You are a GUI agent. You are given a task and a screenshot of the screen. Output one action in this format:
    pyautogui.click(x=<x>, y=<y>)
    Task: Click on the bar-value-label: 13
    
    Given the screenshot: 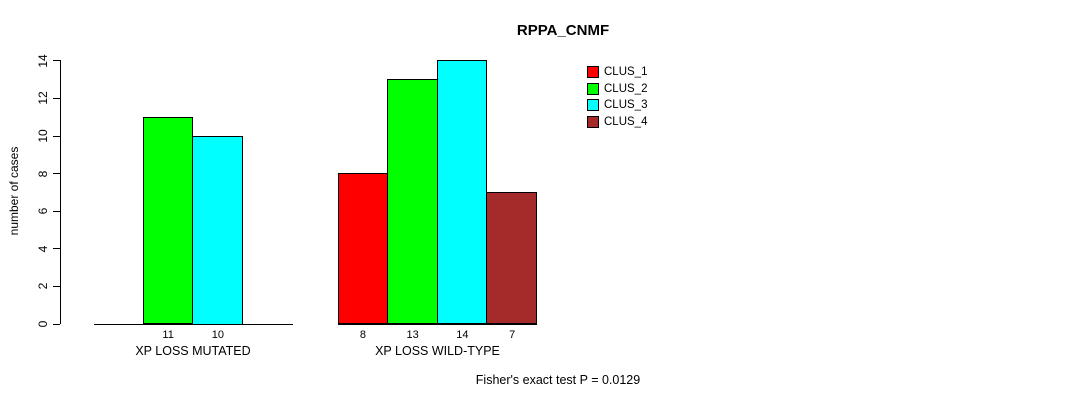 What is the action you would take?
    pyautogui.click(x=412, y=334)
    